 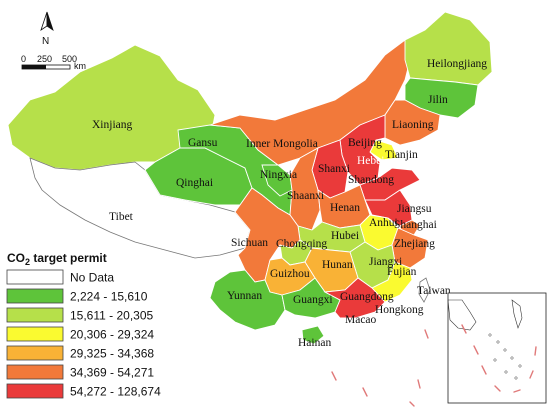 I want to click on label-yunnan: Yunnan, so click(x=244, y=296).